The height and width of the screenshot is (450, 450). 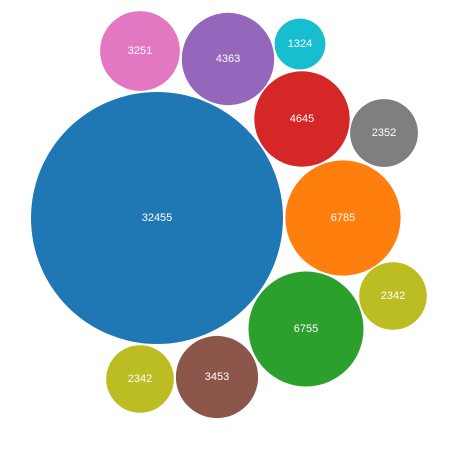 I want to click on bubble-value-label: 2352, so click(x=384, y=133).